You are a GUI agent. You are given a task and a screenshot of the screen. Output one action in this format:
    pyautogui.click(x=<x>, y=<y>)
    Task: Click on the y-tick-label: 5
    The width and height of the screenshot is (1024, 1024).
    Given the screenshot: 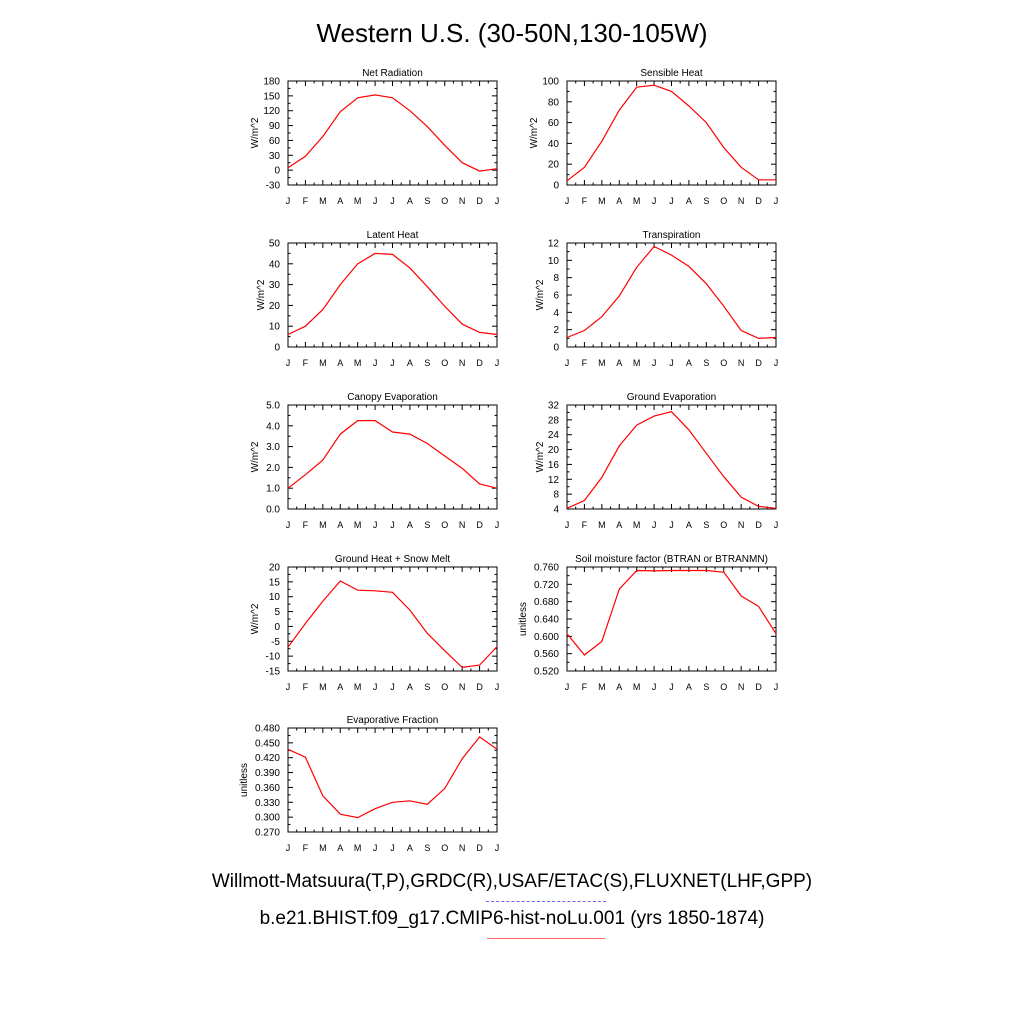 What is the action you would take?
    pyautogui.click(x=277, y=612)
    